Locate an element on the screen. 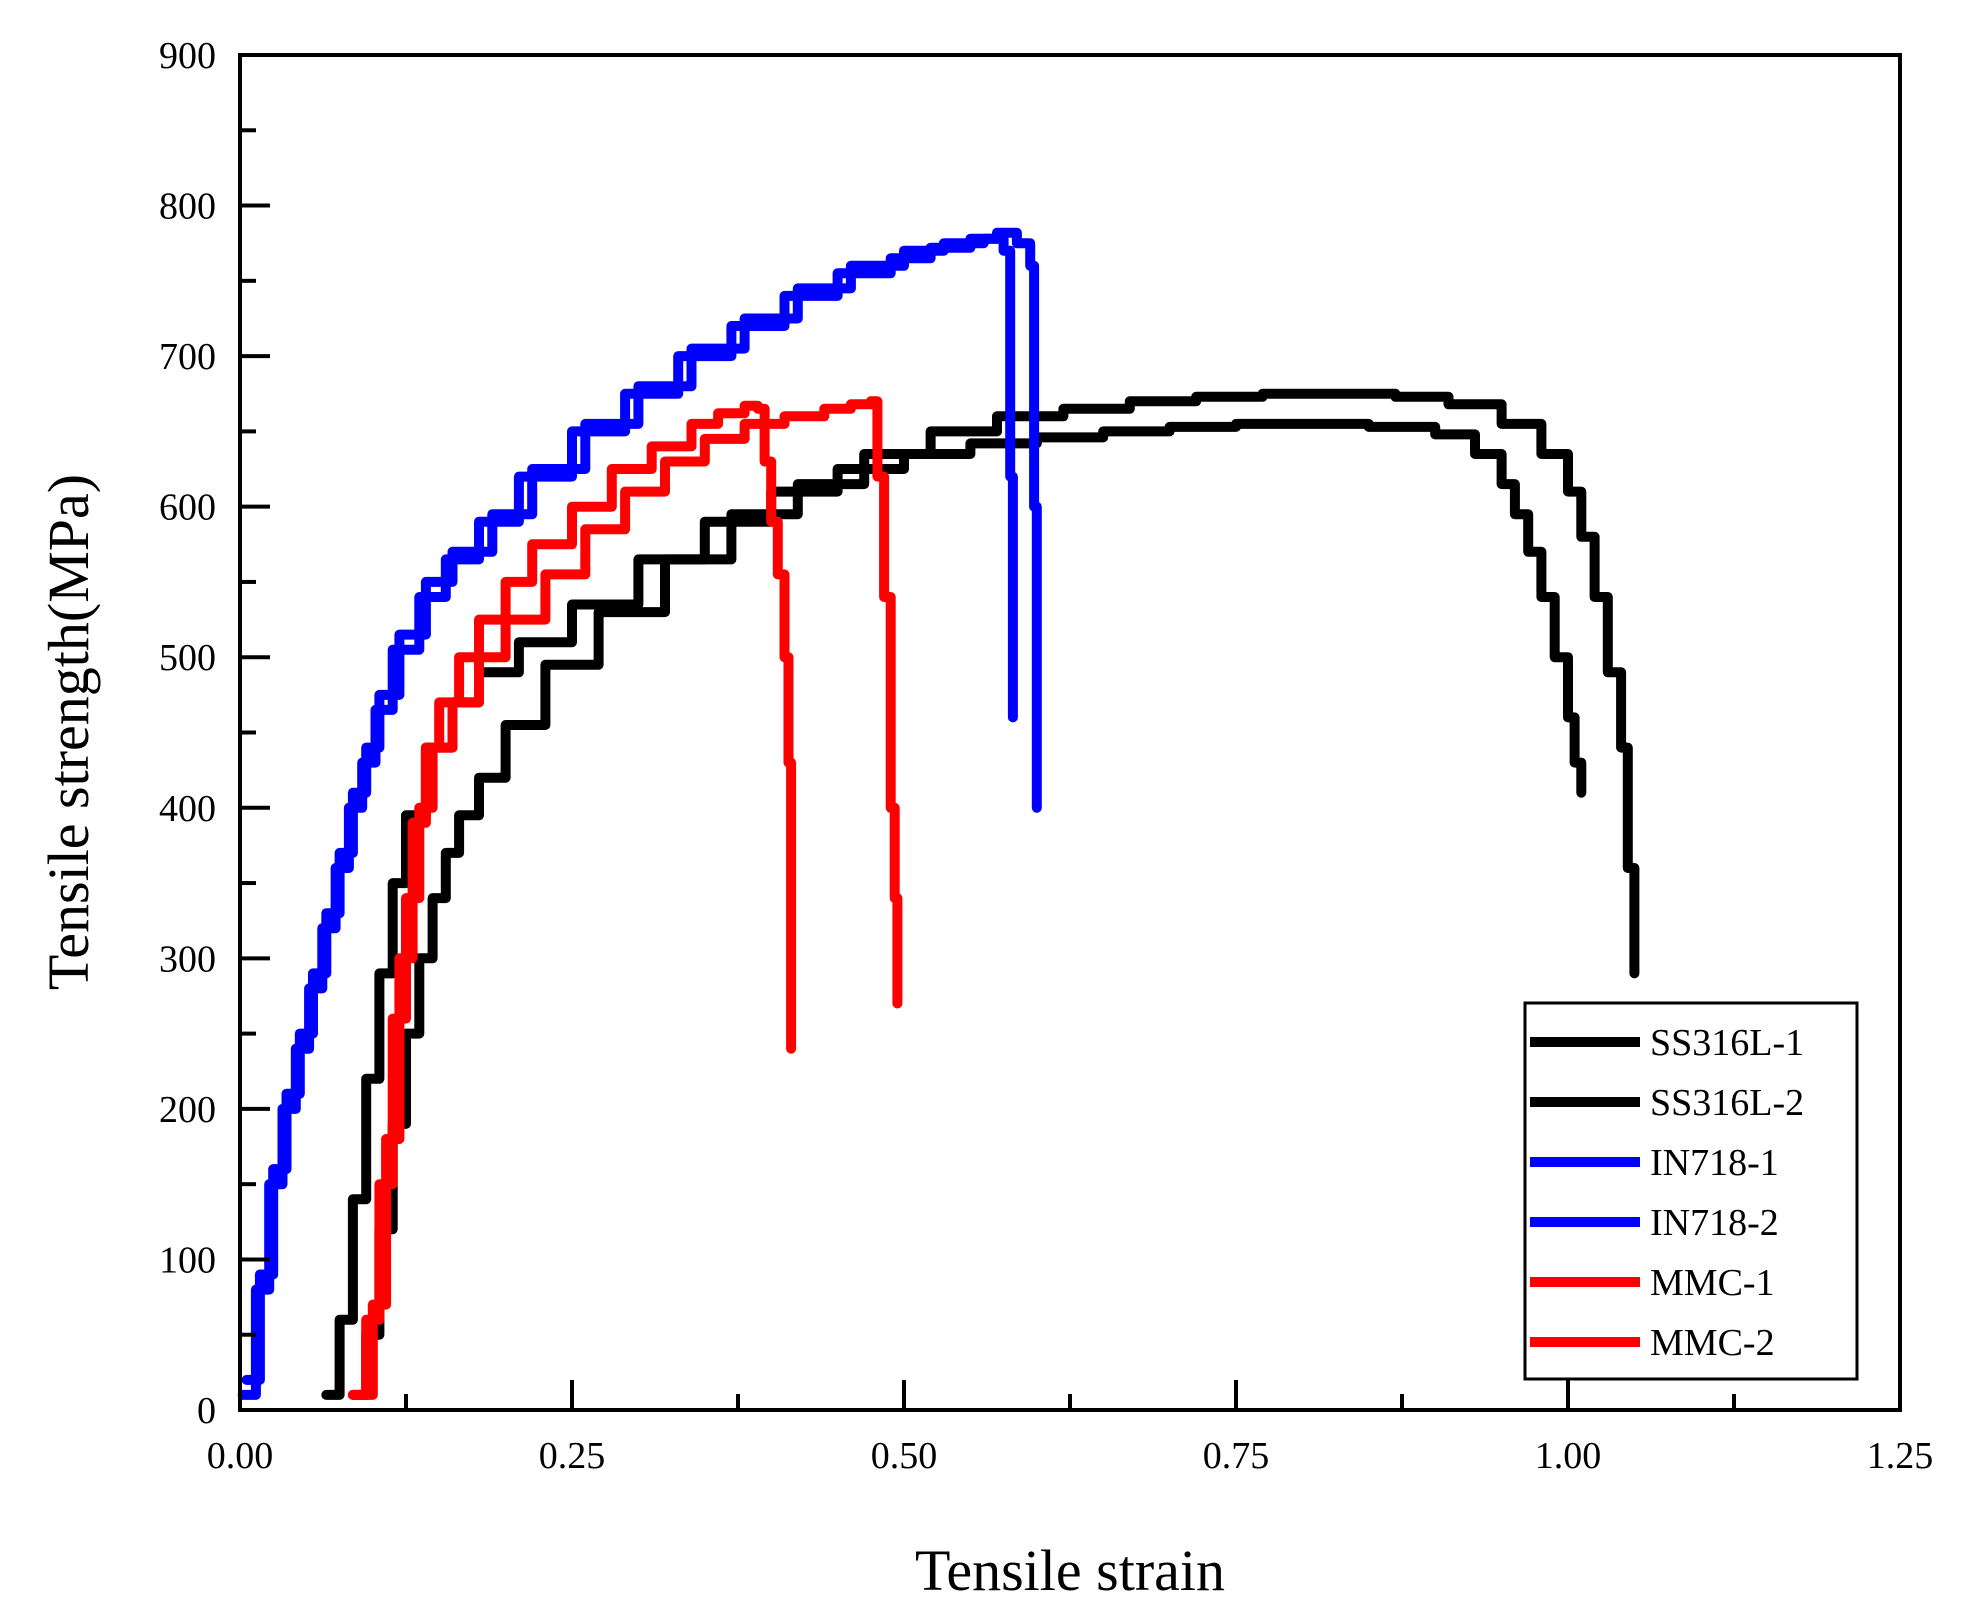  y-tick-label: 300 is located at coordinates (187, 959).